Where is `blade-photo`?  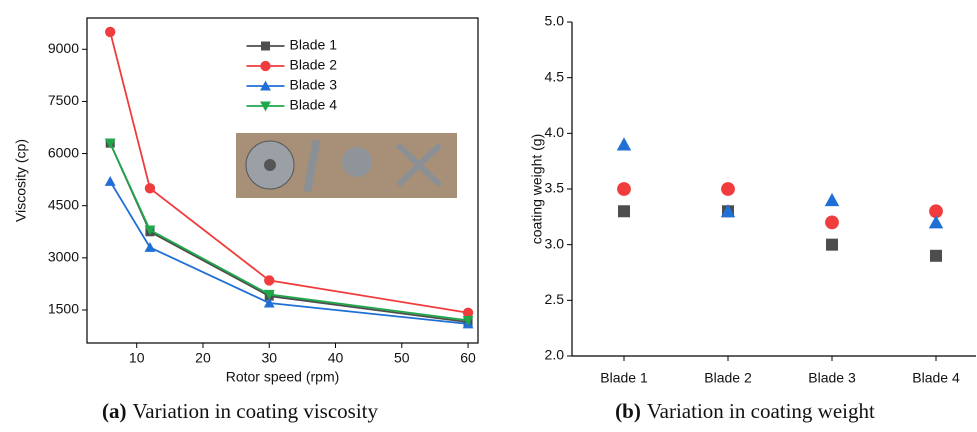 blade-photo is located at coordinates (346, 165).